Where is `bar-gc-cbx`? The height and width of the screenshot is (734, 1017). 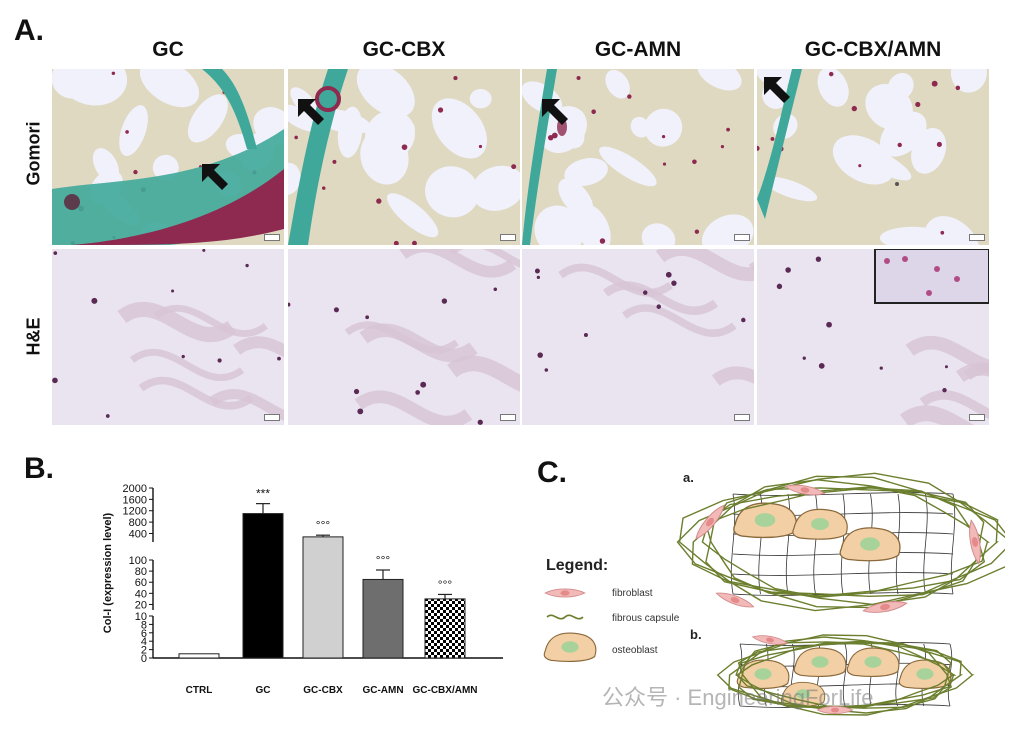
bar-gc-cbx is located at coordinates (323, 597).